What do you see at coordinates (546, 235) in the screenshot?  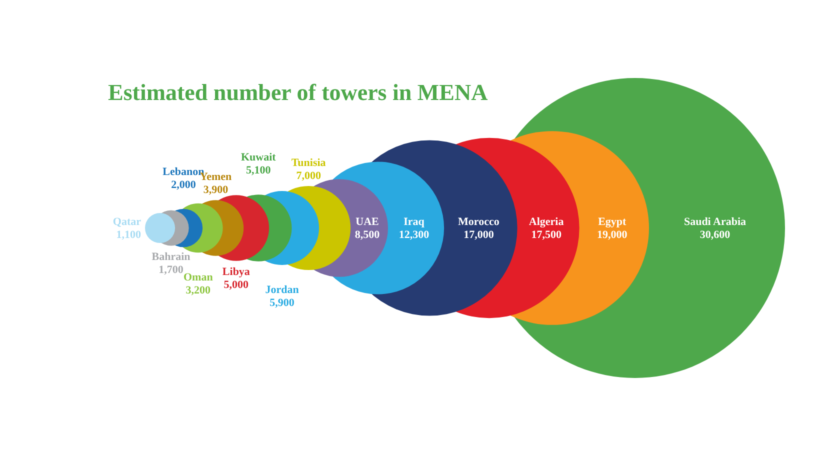 I see `data-label: 17,500` at bounding box center [546, 235].